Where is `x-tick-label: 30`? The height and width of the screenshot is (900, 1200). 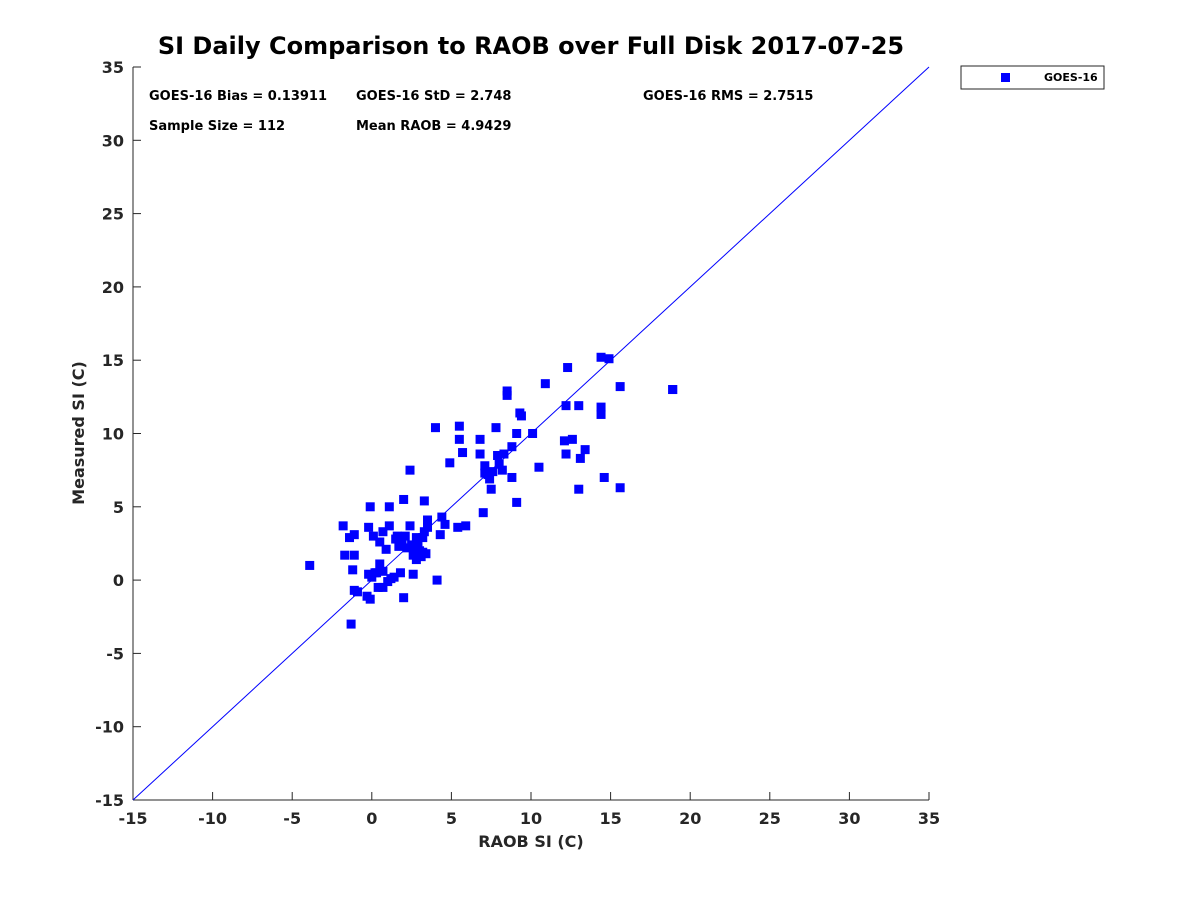 x-tick-label: 30 is located at coordinates (849, 818).